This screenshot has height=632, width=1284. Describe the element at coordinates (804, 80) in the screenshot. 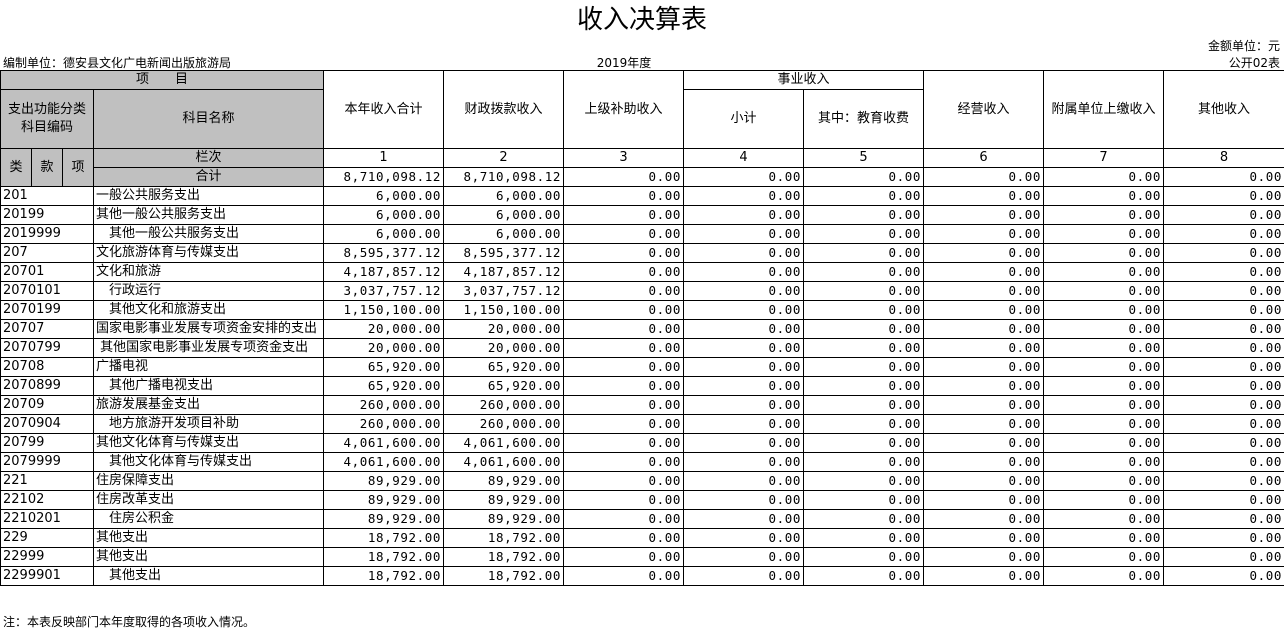

I see `header-cell: 事业收入` at that location.